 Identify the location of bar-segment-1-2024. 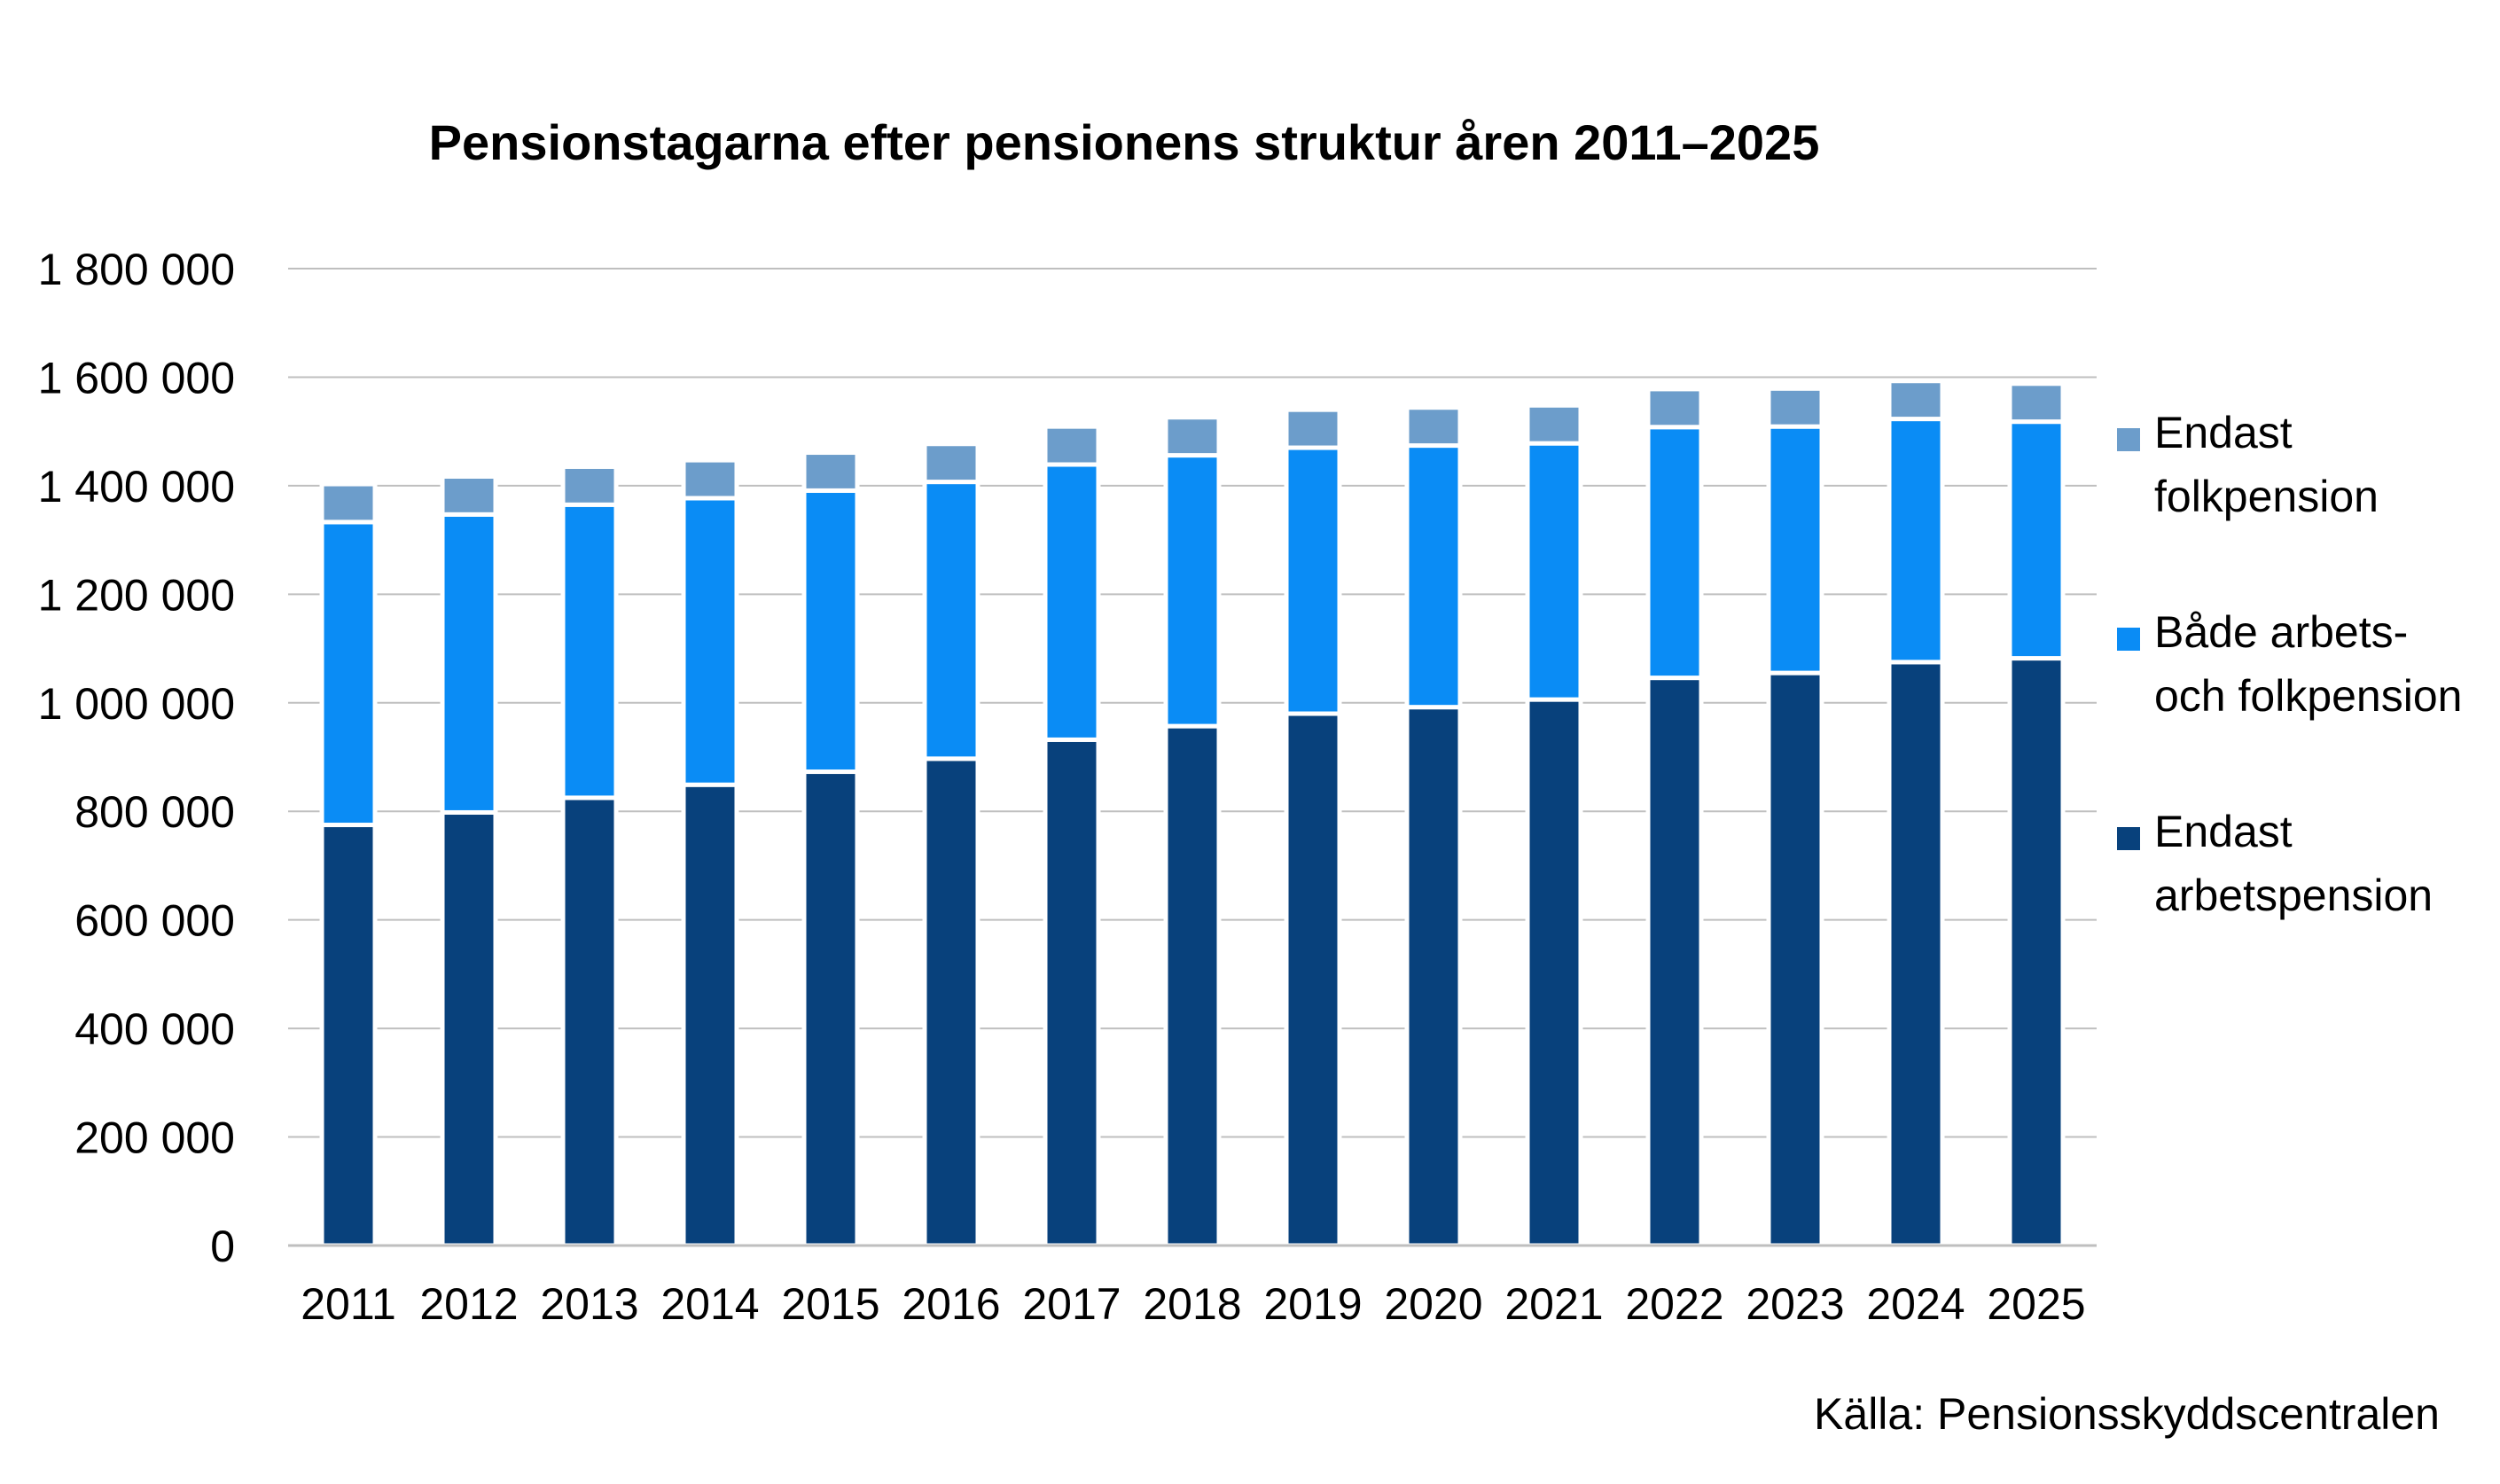
(1916, 954).